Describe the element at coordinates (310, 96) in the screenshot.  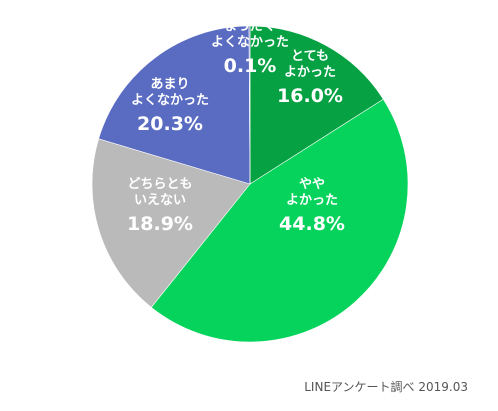
I see `slice-value-0: 16.0%` at that location.